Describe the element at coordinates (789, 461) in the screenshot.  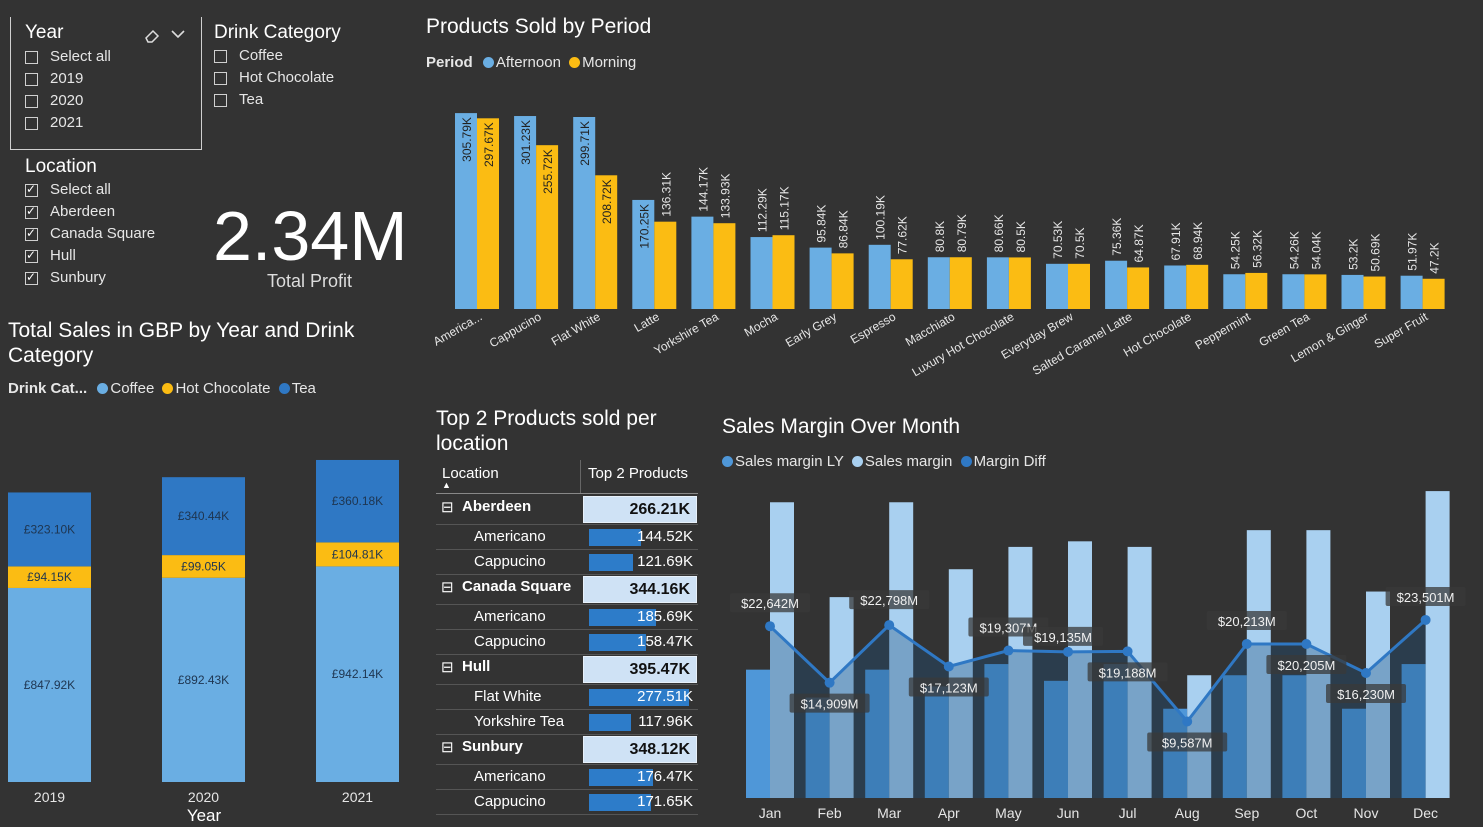
I see `legend-sales-margin-ly: Sales margin LY` at that location.